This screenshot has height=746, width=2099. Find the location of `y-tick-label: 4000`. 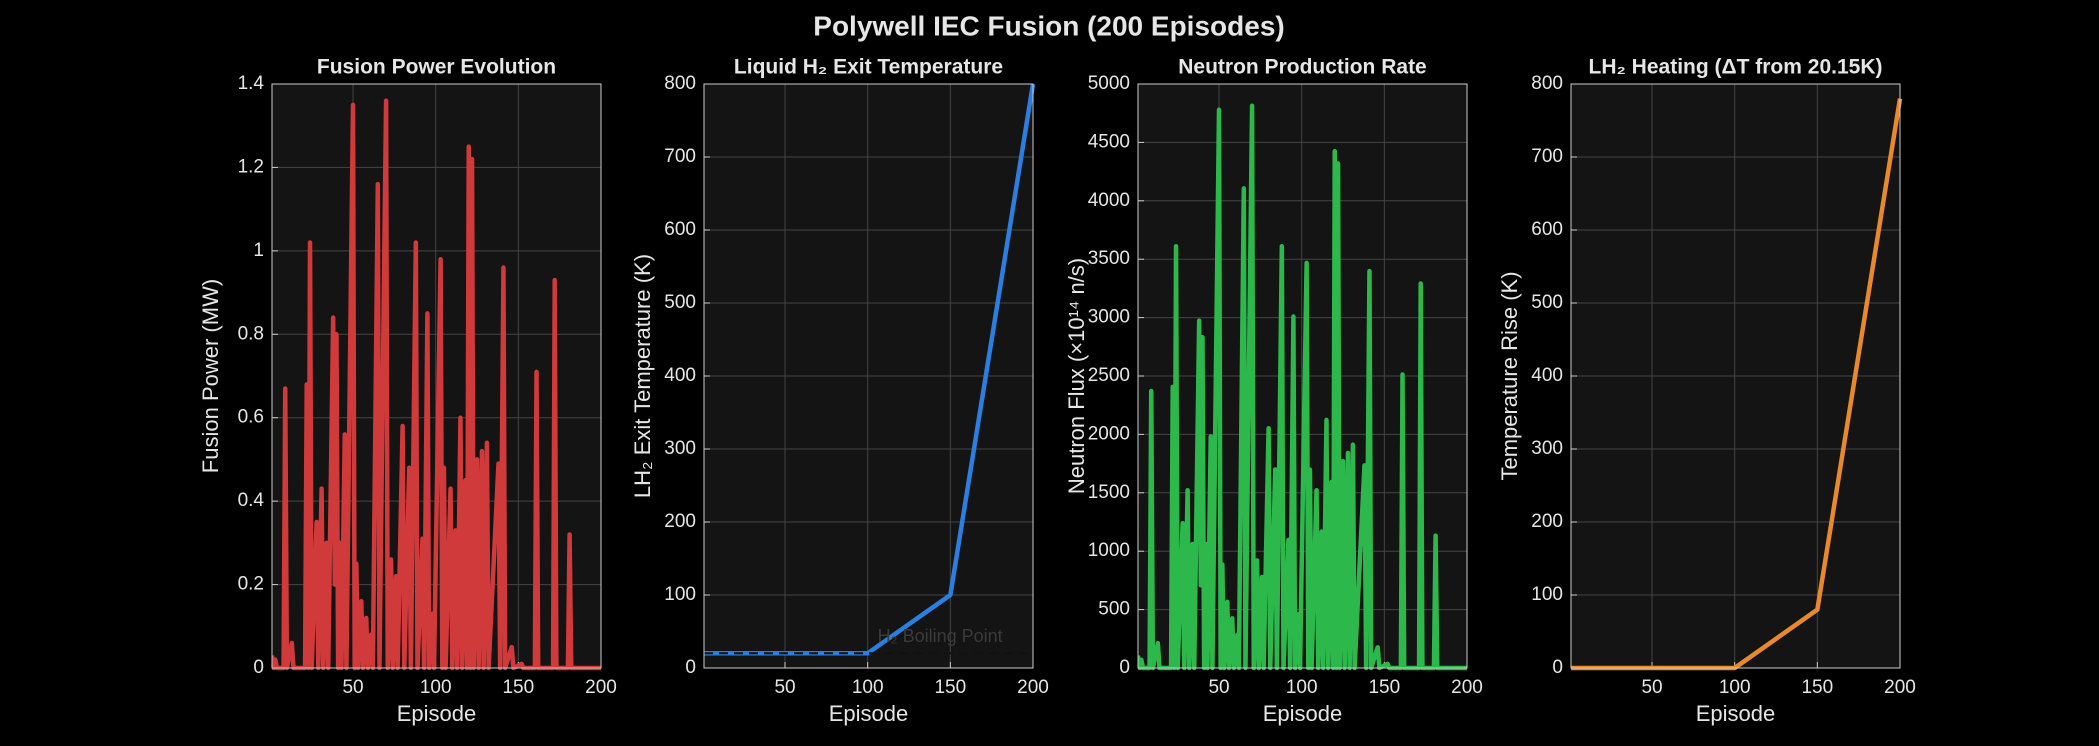

y-tick-label: 4000 is located at coordinates (1109, 200).